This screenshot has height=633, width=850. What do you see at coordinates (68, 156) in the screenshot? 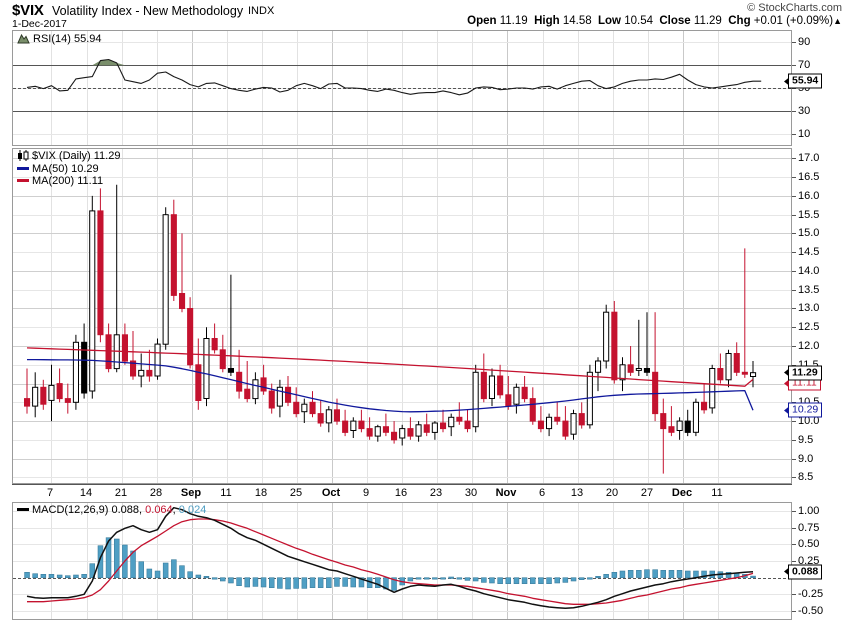
I see `price-legend-main: $VIX (Daily) 11.29` at bounding box center [68, 156].